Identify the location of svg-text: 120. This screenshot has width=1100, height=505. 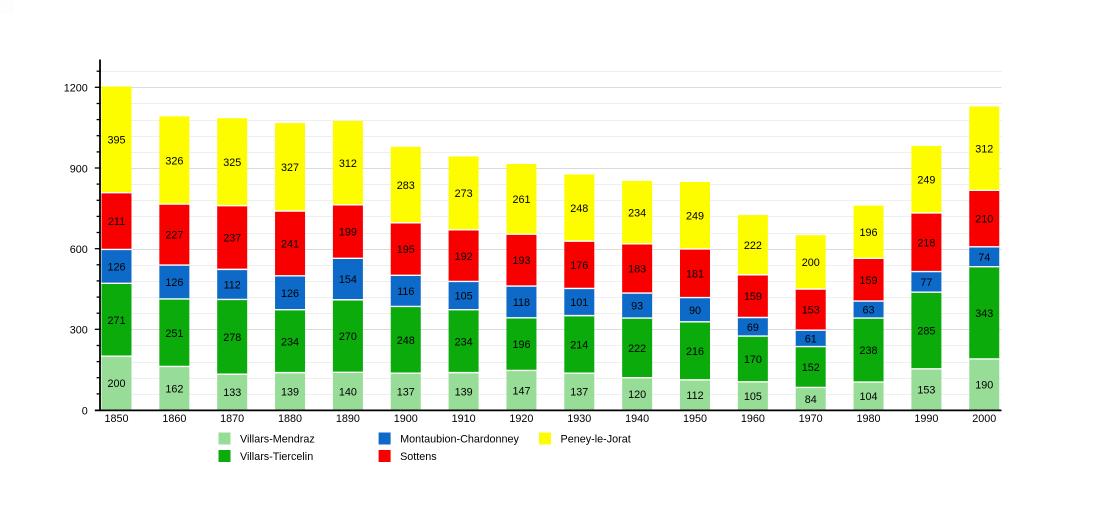
(637, 395).